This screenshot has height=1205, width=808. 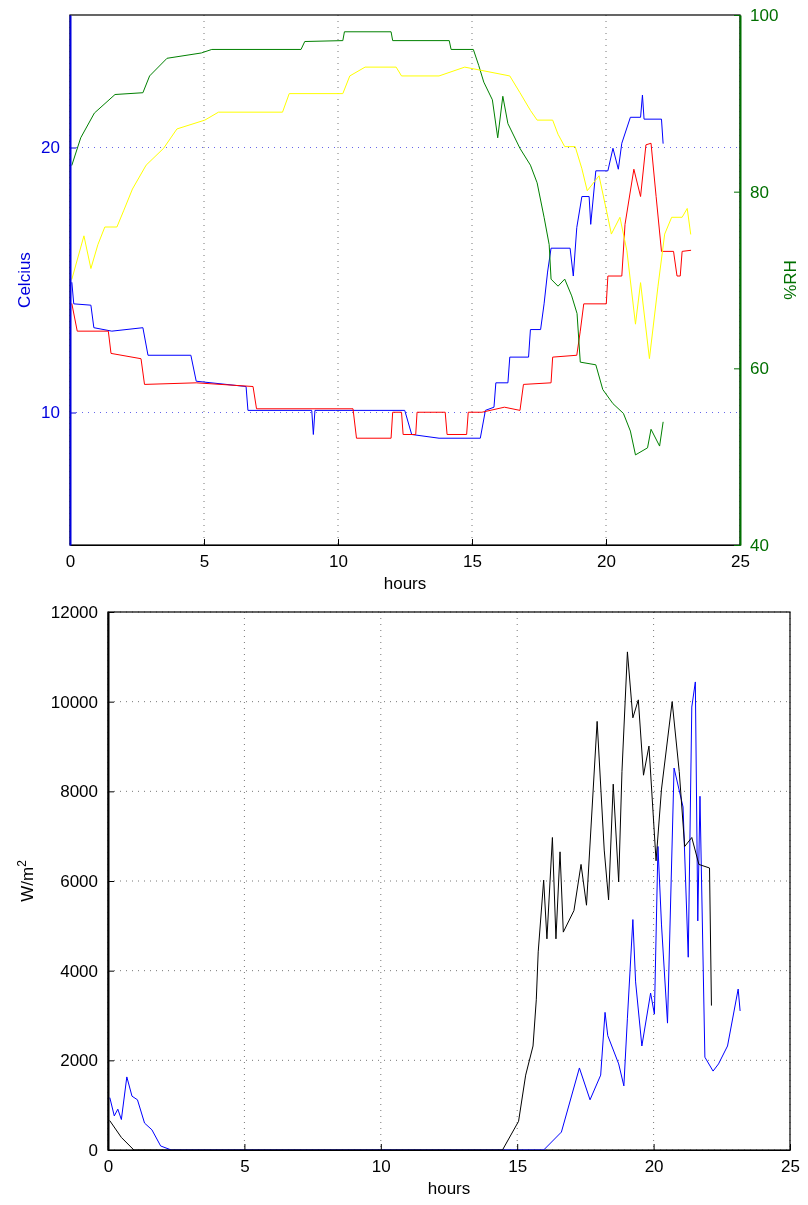 I want to click on y2-tick-label: 80, so click(x=759, y=192).